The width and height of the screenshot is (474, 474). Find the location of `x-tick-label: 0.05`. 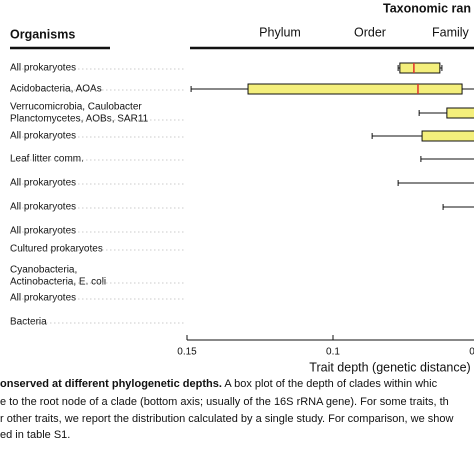

x-tick-label: 0.05 is located at coordinates (471, 352).